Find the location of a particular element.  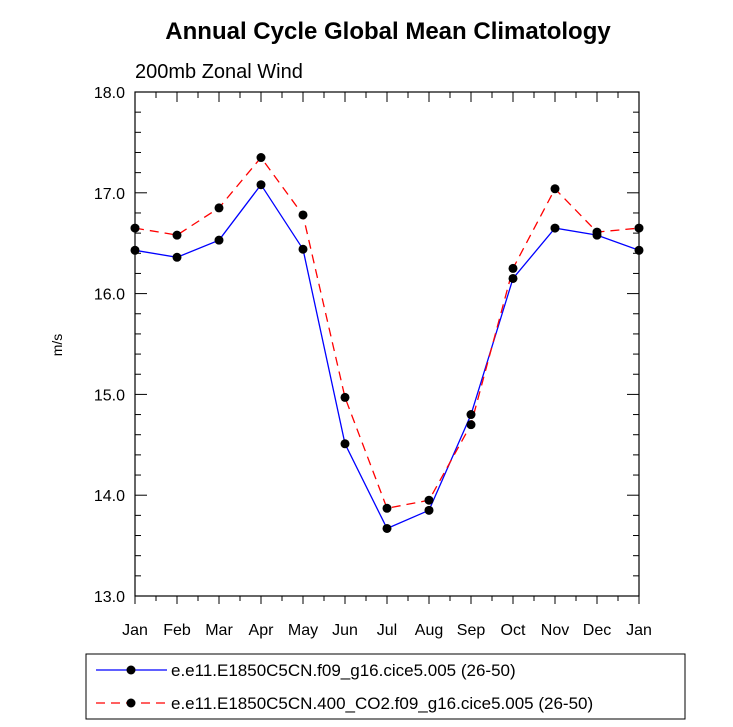

y-tick-label: 17.0 is located at coordinates (109, 194).